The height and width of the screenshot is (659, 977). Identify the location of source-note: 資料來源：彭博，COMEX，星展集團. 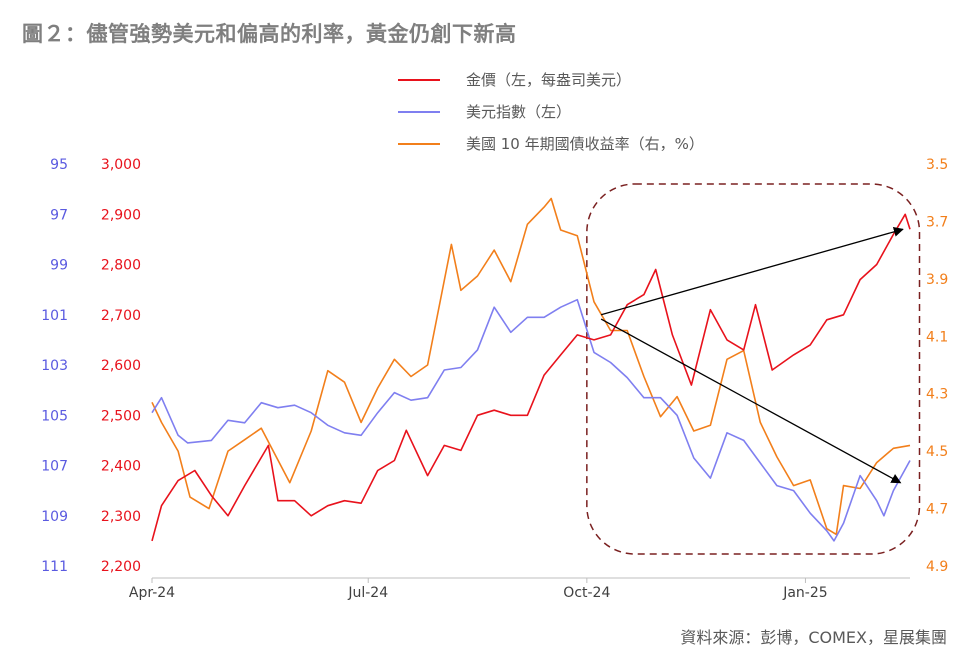
(813, 637).